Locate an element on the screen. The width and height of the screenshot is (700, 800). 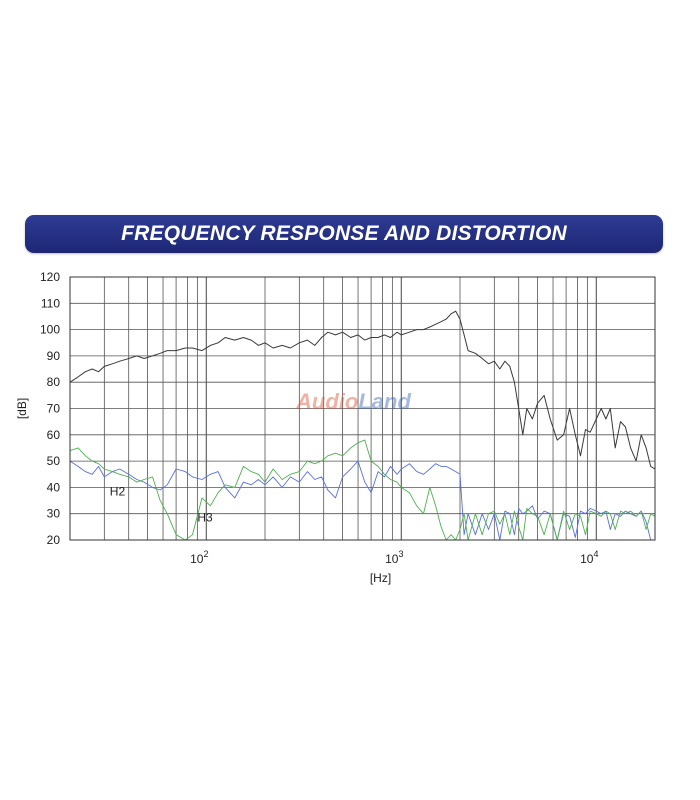
x-tick-exponent: 2 is located at coordinates (205, 554).